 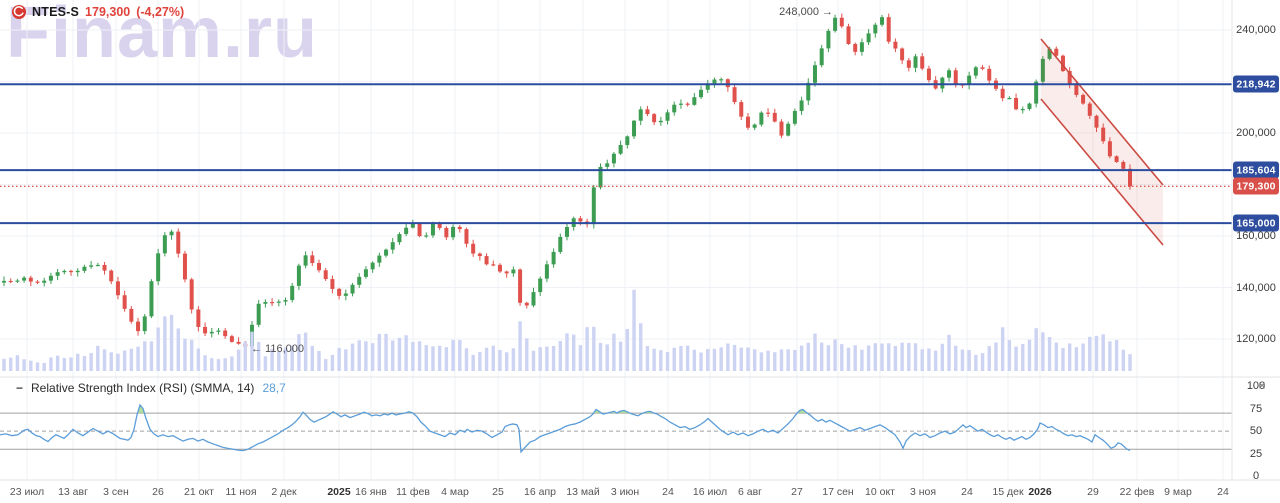 What do you see at coordinates (20, 388) in the screenshot?
I see `rsi-collapse-icon: −` at bounding box center [20, 388].